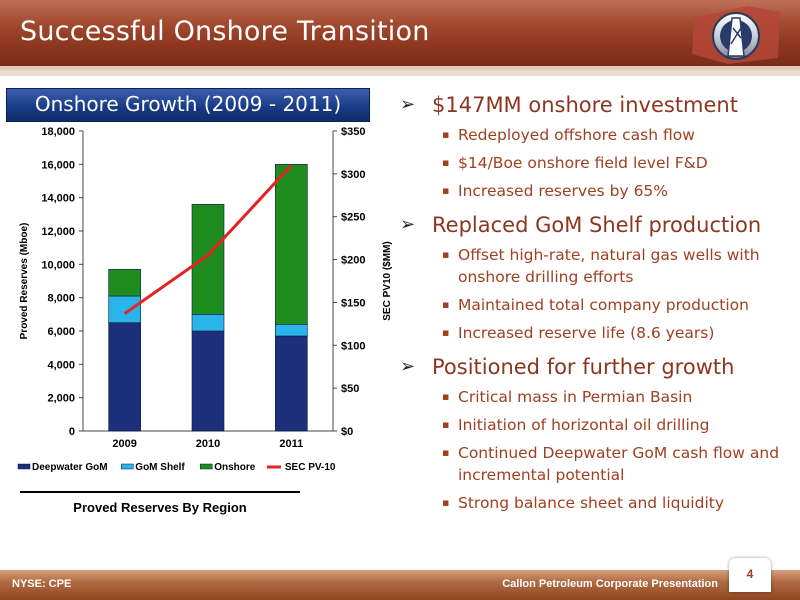 The height and width of the screenshot is (600, 800). I want to click on sub-bullet: ▪ Increased reserve life (8.6 years), so click(594, 333).